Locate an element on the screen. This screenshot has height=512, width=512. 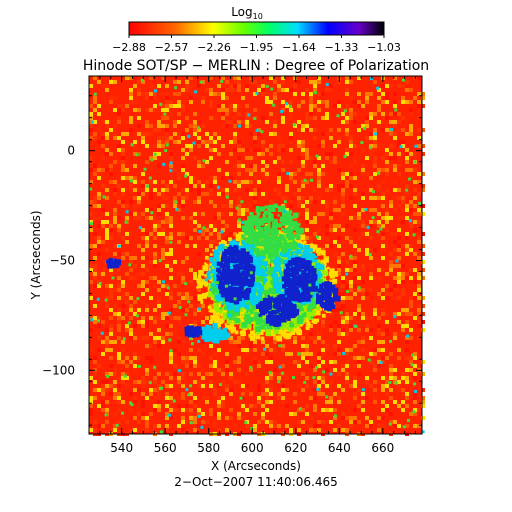
colorbar-tick-label: −2.57 is located at coordinates (172, 47).